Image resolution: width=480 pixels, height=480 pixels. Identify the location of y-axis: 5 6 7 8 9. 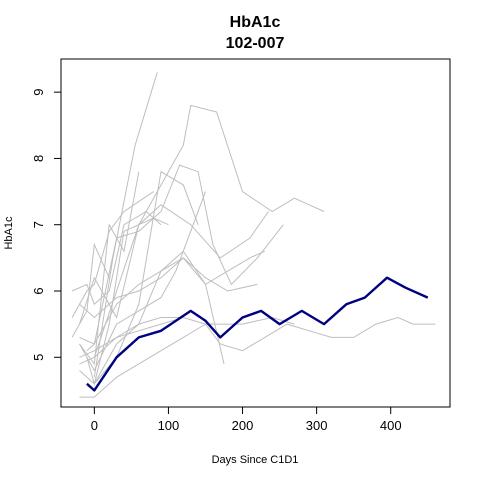
(46, 225).